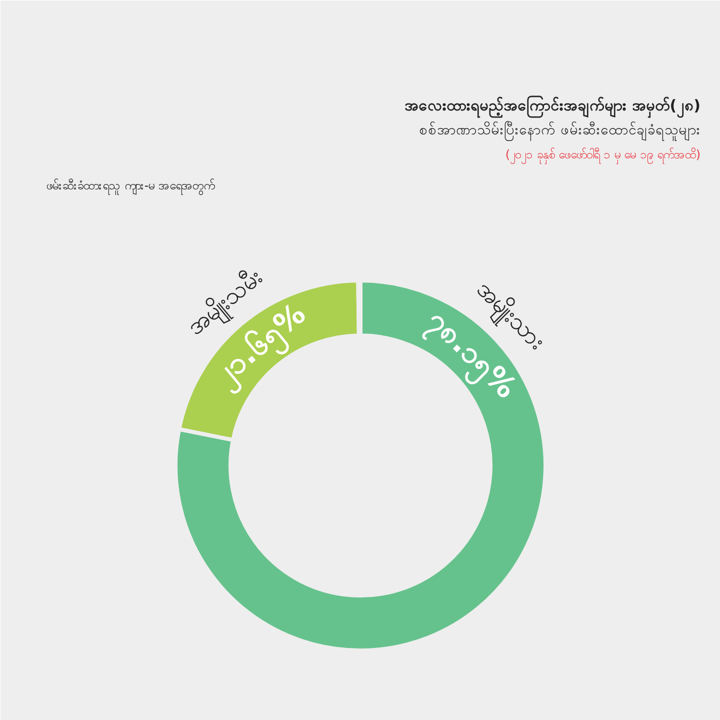 This screenshot has width=720, height=720. I want to click on legend-title: ဖမ်းဆီးခံထားရသူ ကျား-မ အရေအတွက်, so click(130, 187).